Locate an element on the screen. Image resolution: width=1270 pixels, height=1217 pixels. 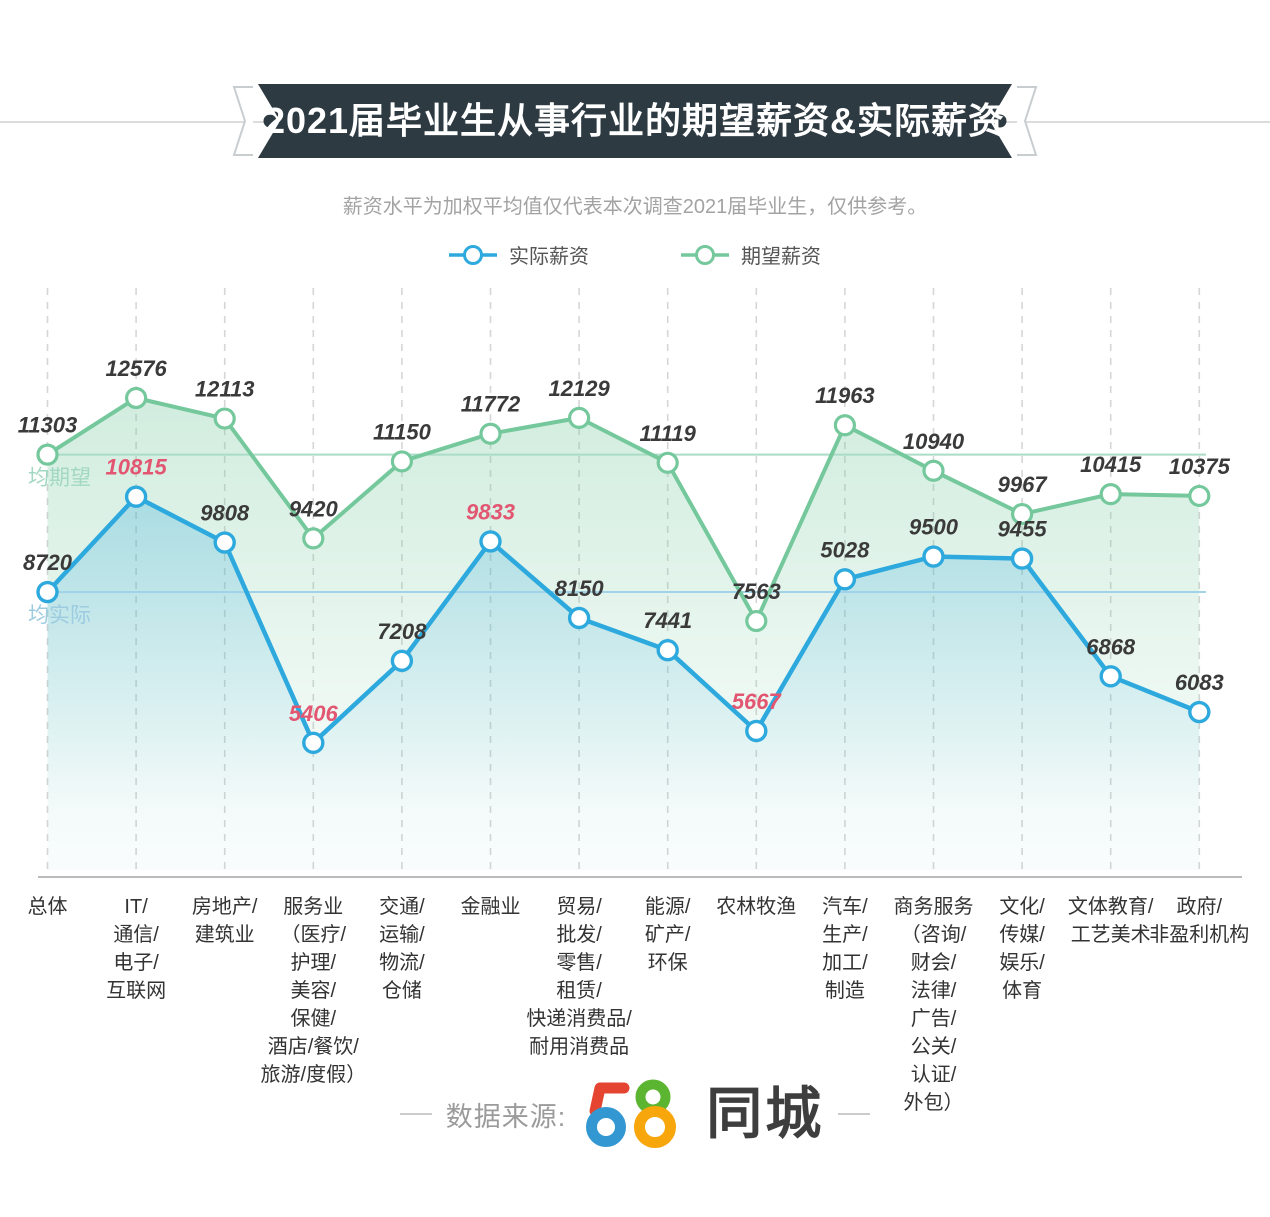
expected-value-label: 9967 is located at coordinates (1023, 484).